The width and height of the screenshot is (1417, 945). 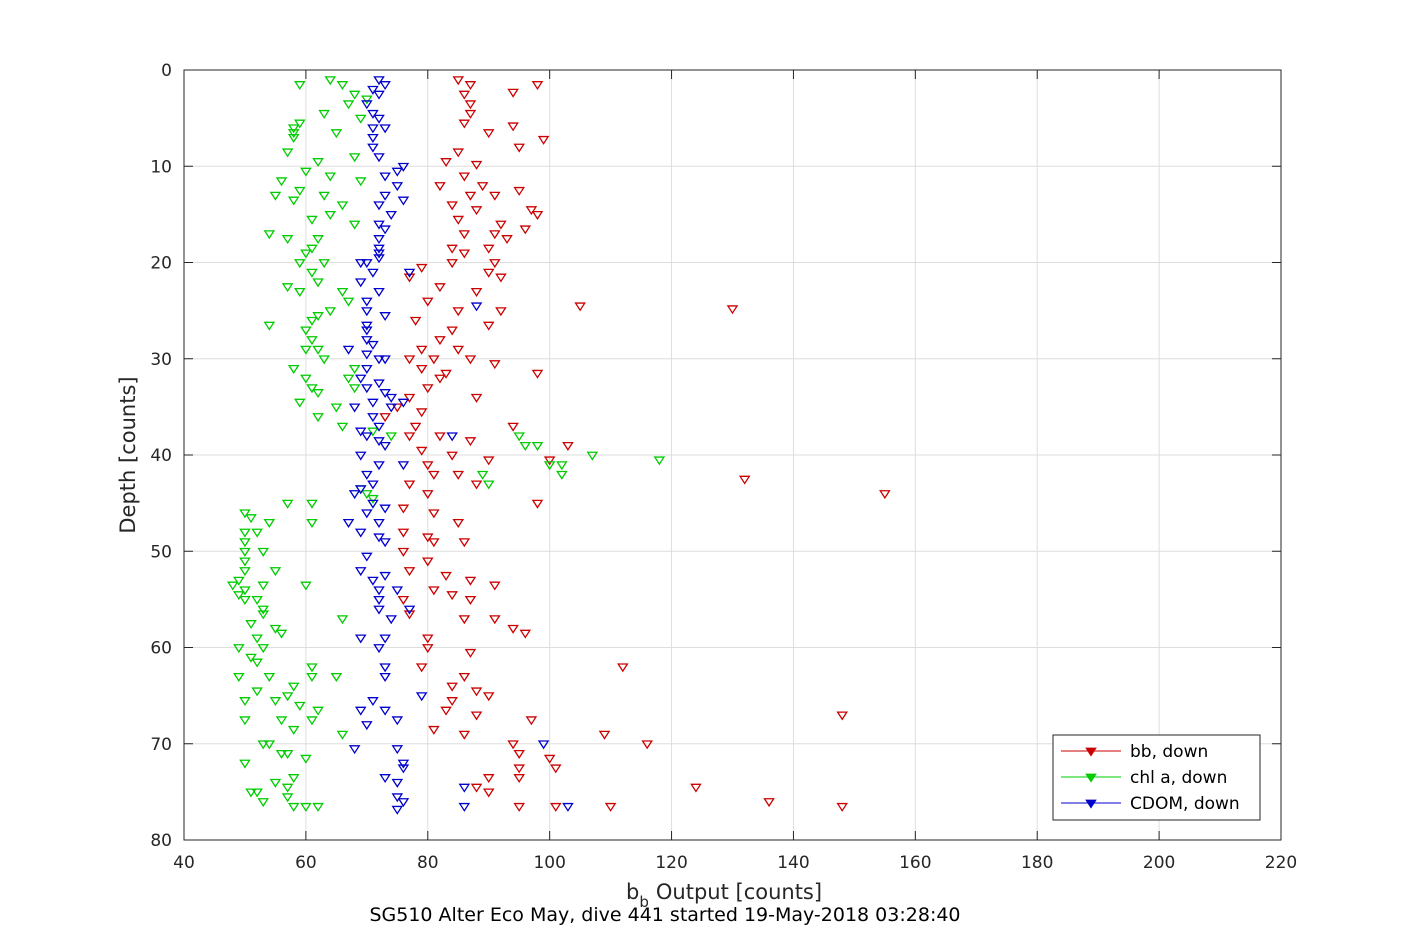 What do you see at coordinates (306, 863) in the screenshot?
I see `x-tick-label: 60` at bounding box center [306, 863].